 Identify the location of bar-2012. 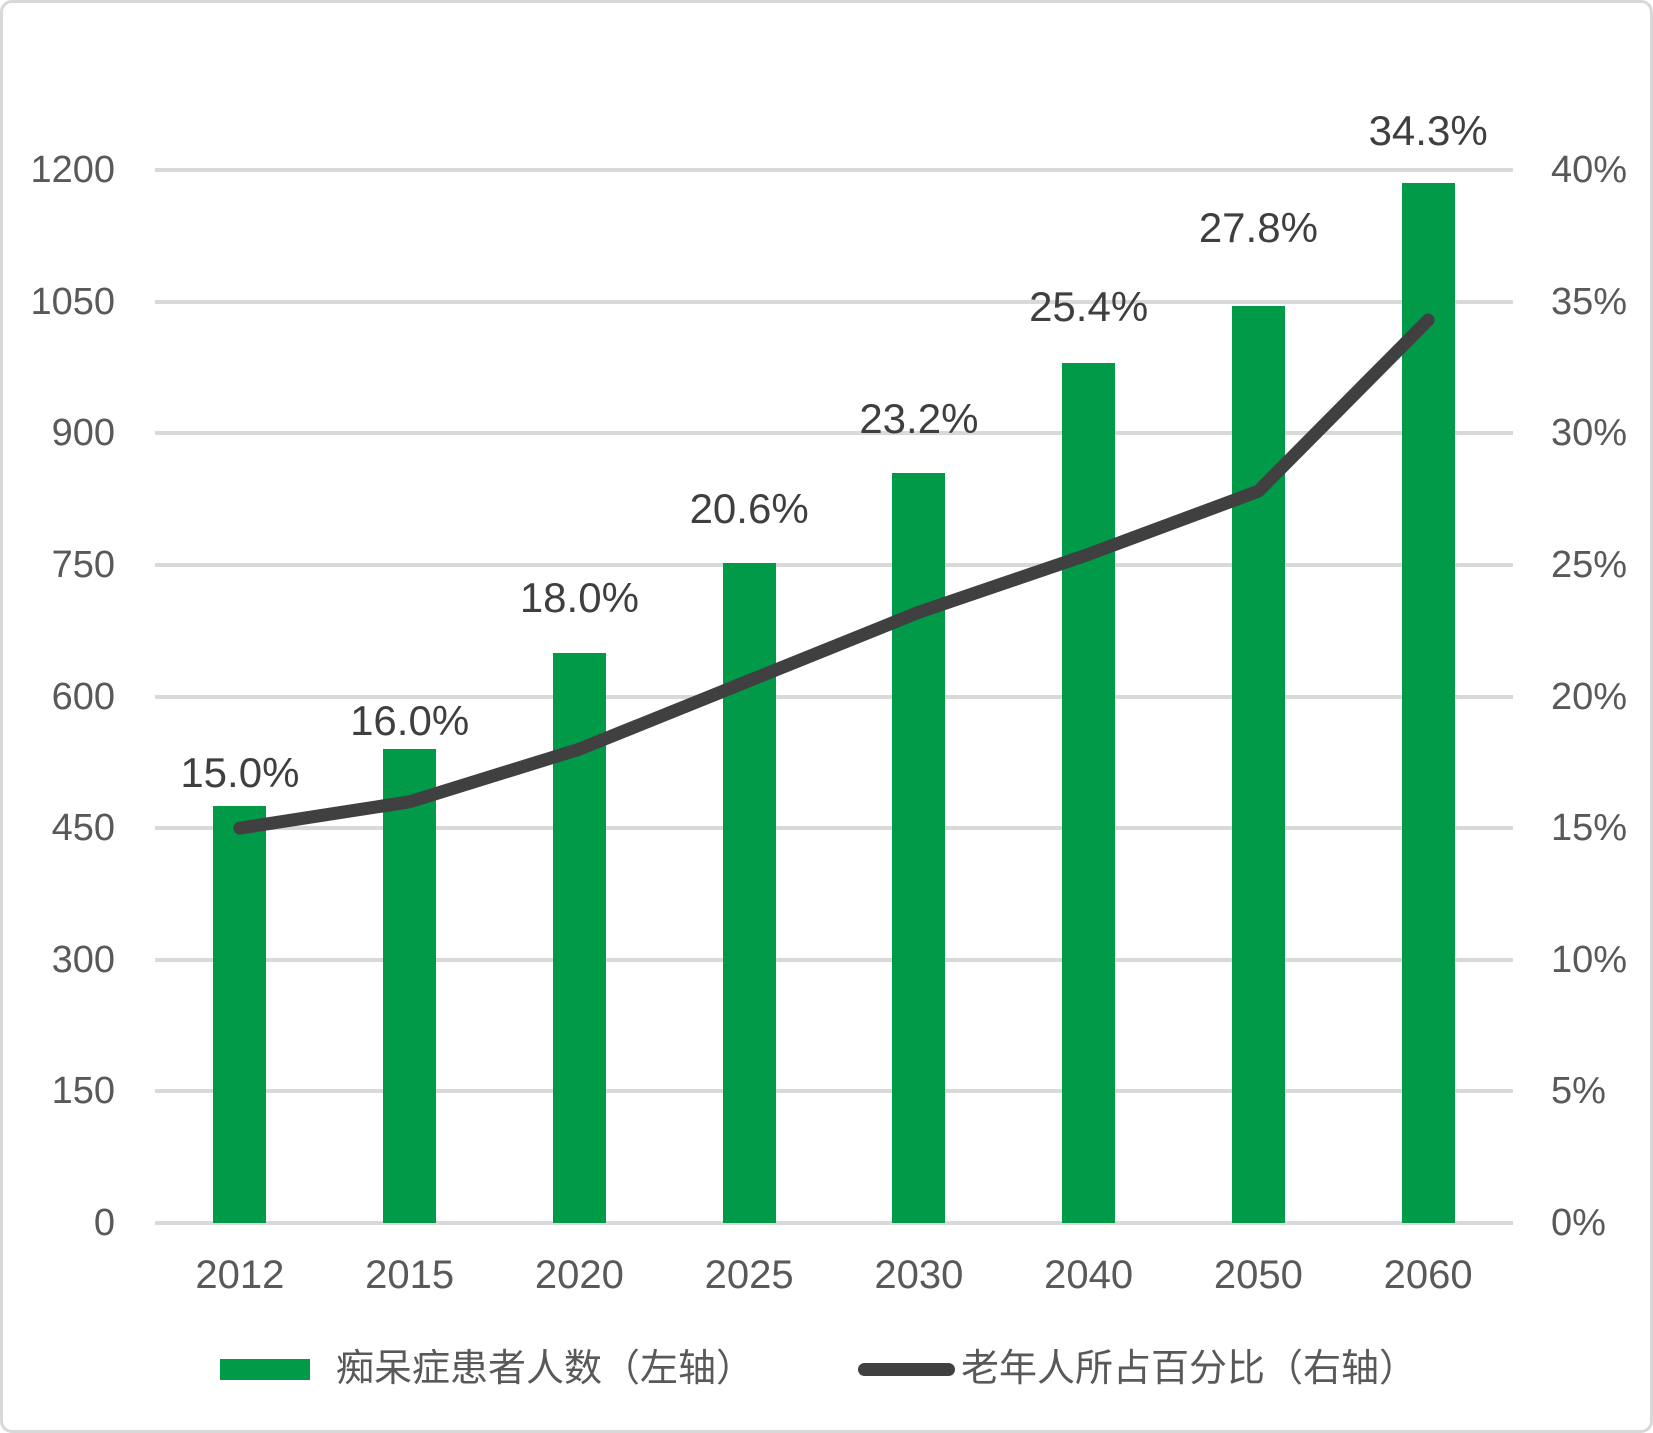
(240, 1014).